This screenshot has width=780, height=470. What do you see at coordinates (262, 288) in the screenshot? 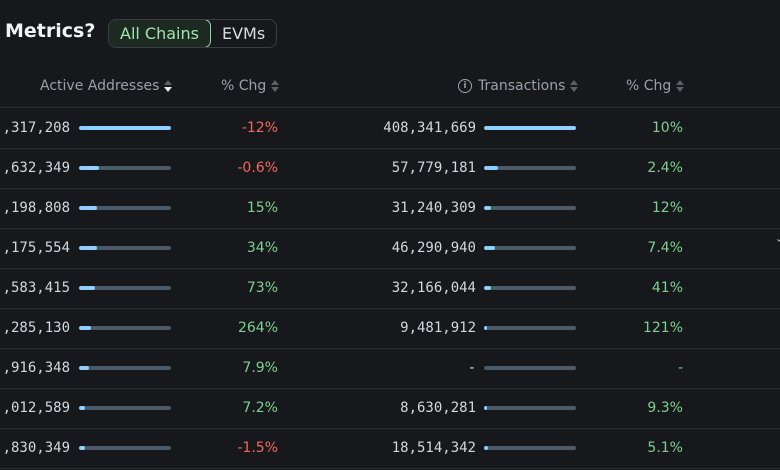
I see `active-addresses-pct-chg: 73%` at bounding box center [262, 288].